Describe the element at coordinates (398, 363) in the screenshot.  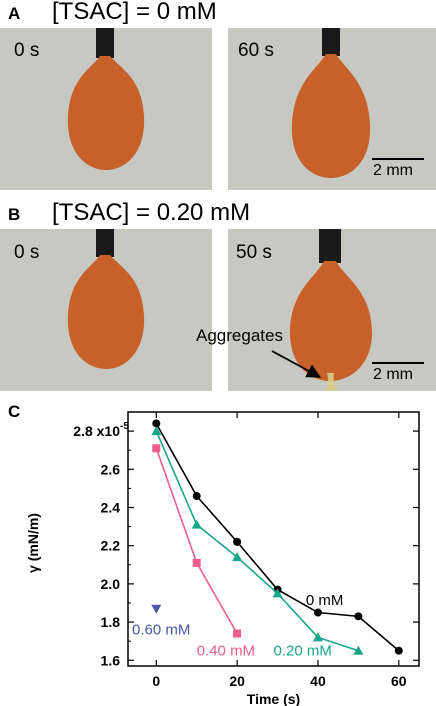
I see `panel-b-scale-bar` at that location.